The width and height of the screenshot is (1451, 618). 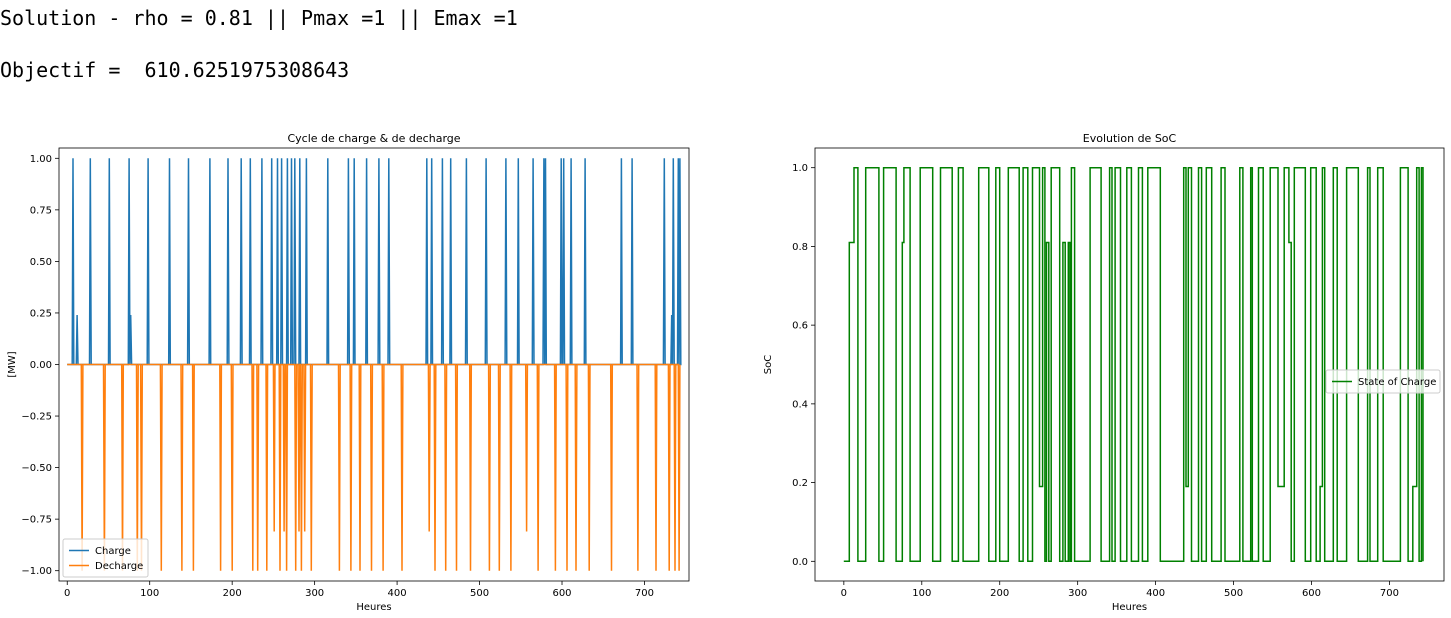 I want to click on y-tick-label: 0.25, so click(x=41, y=313).